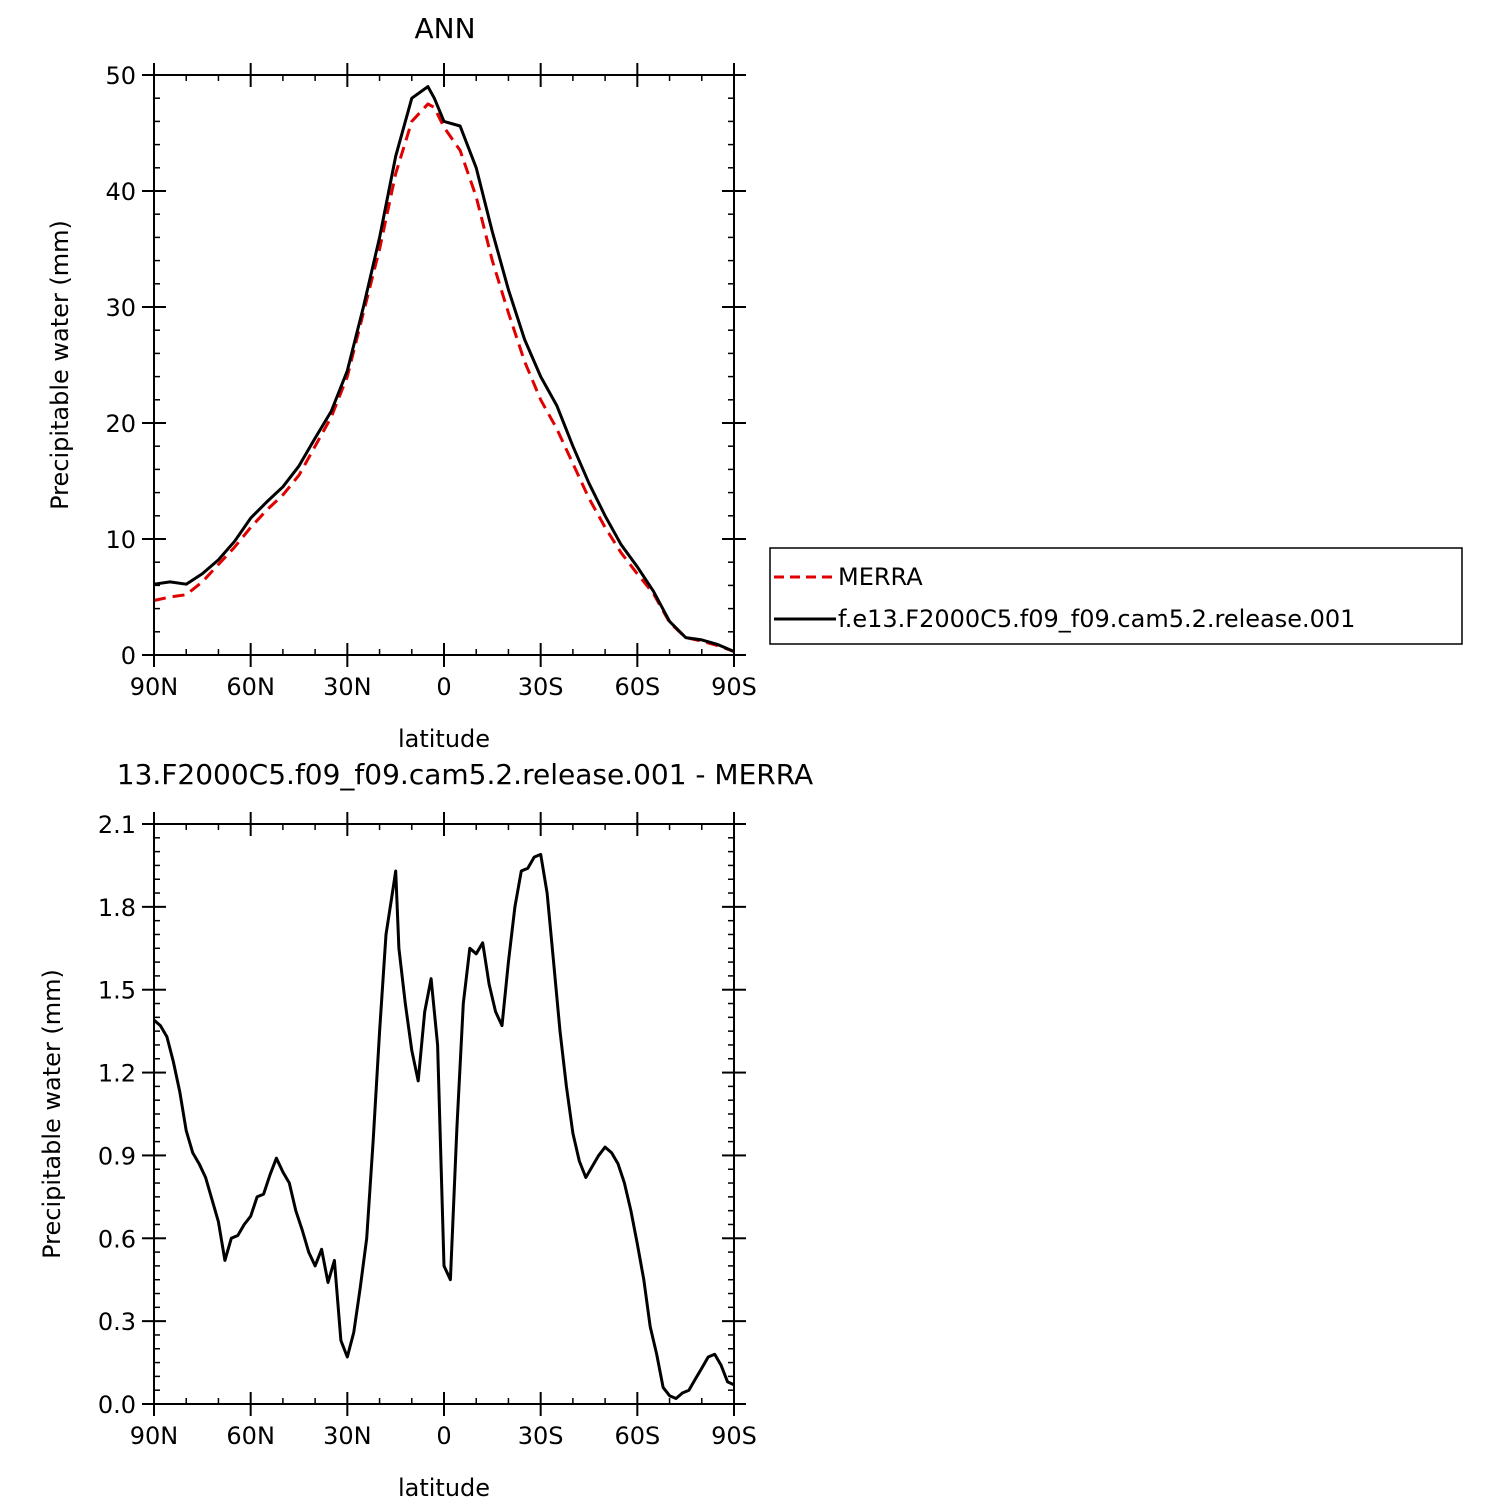  Describe the element at coordinates (880, 577) in the screenshot. I see `legend-label-merra: MERRA` at that location.